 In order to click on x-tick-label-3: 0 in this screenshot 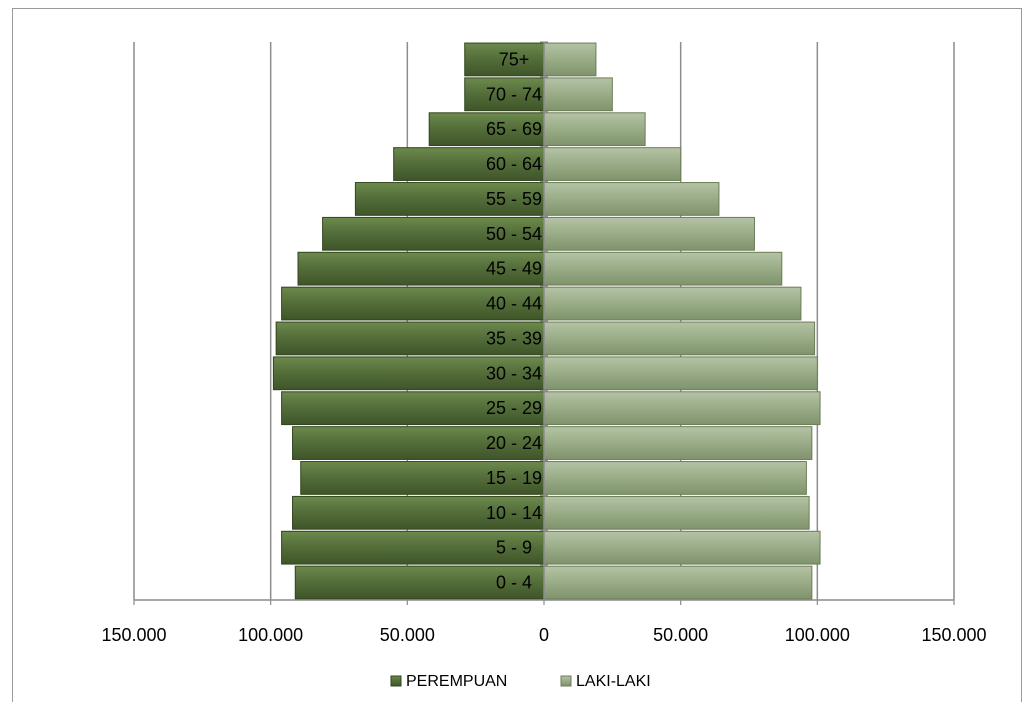, I will do `click(544, 635)`.